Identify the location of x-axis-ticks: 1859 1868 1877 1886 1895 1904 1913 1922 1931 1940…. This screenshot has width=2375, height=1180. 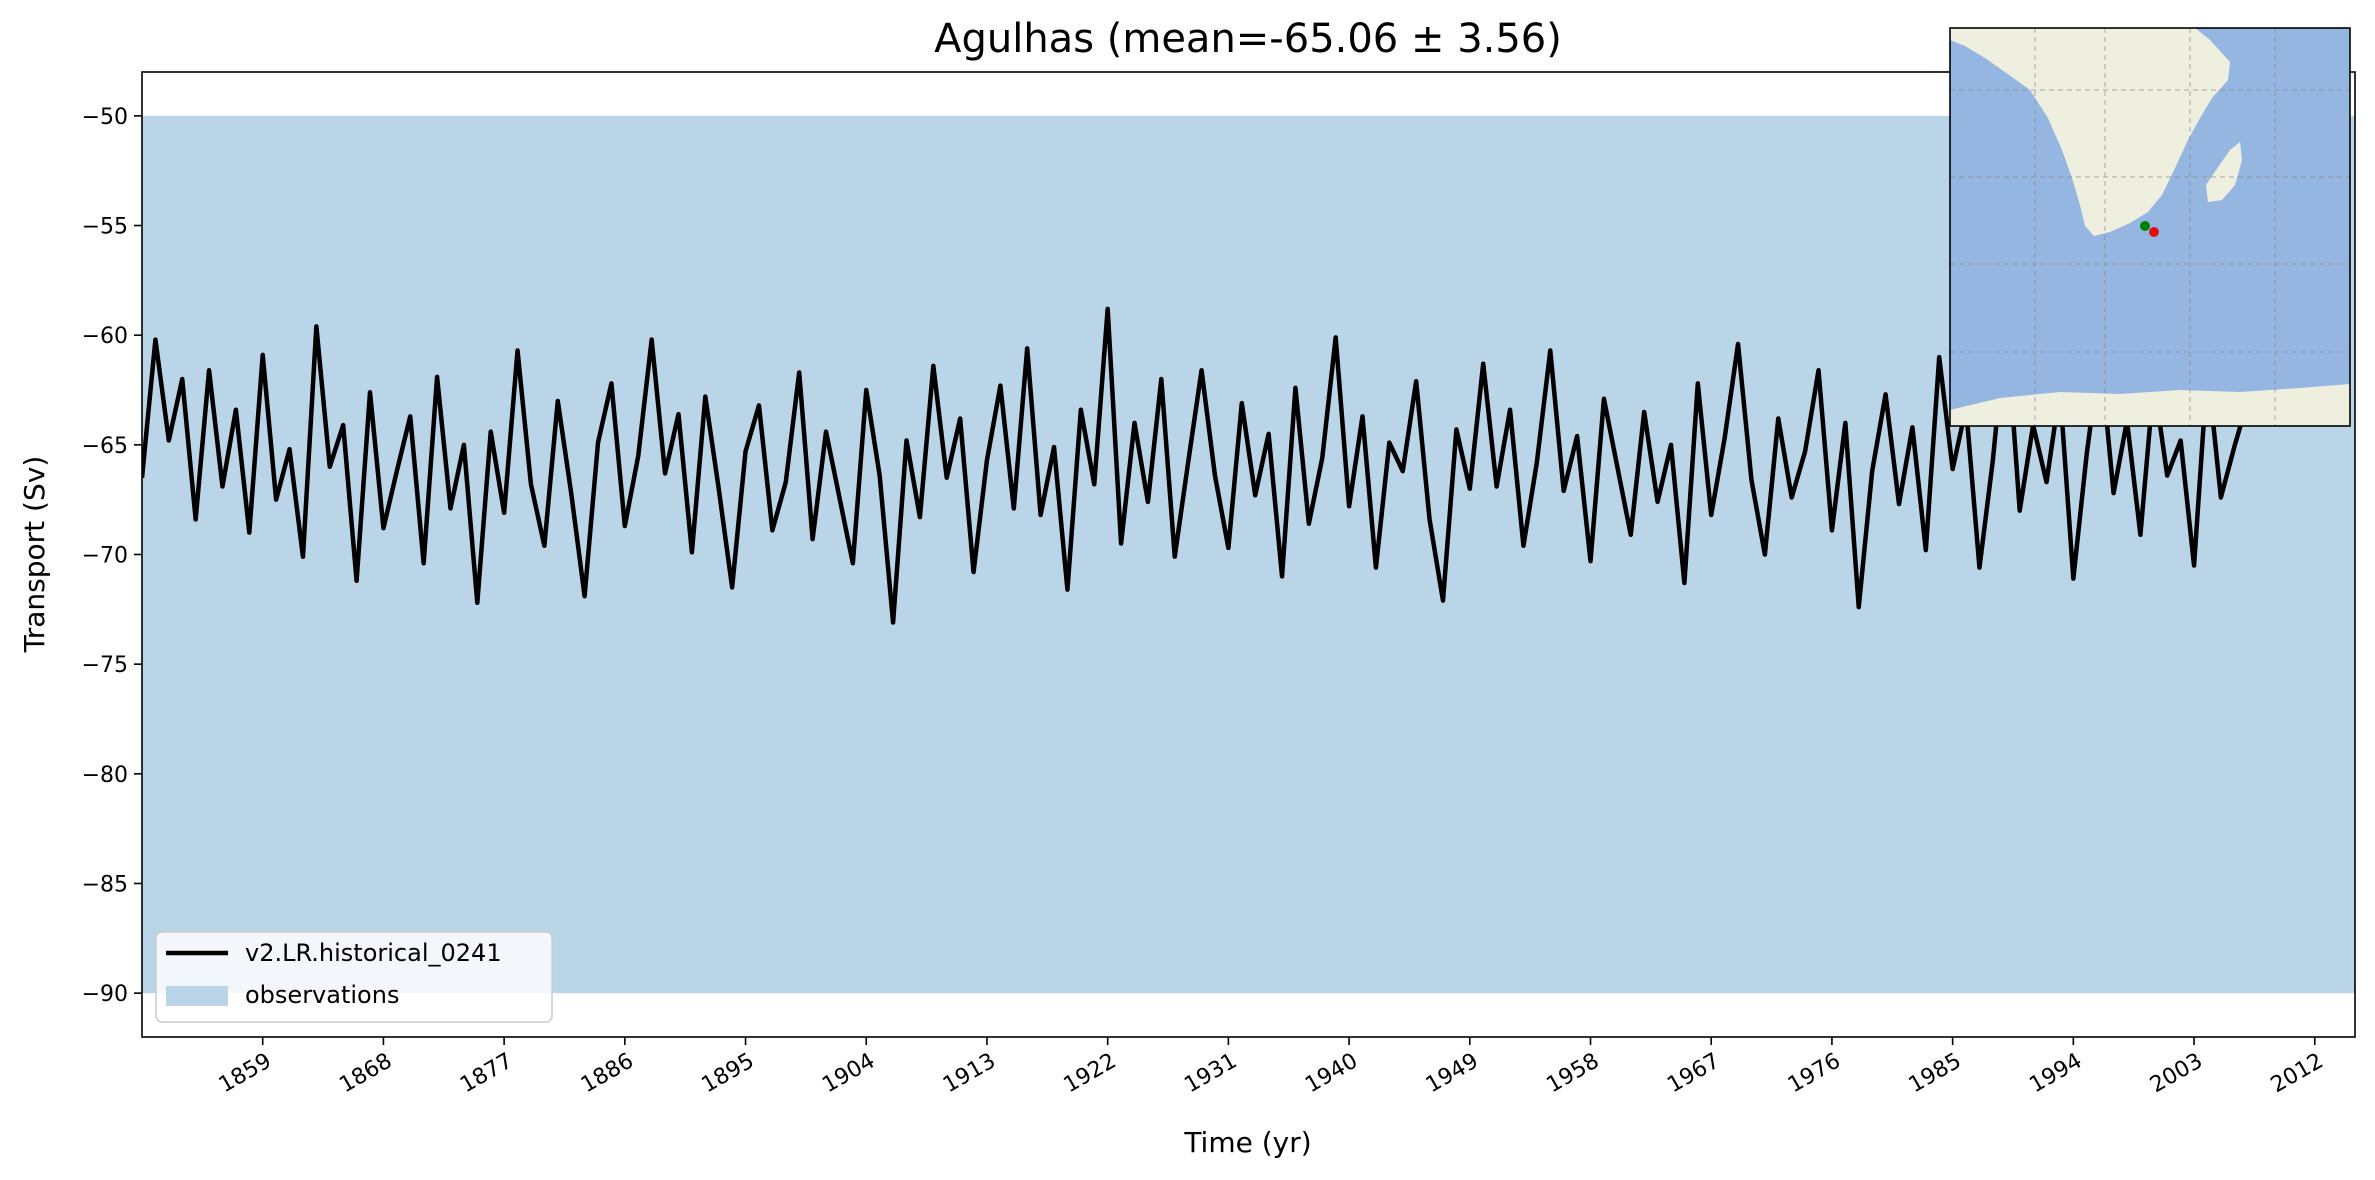
(1271, 1067).